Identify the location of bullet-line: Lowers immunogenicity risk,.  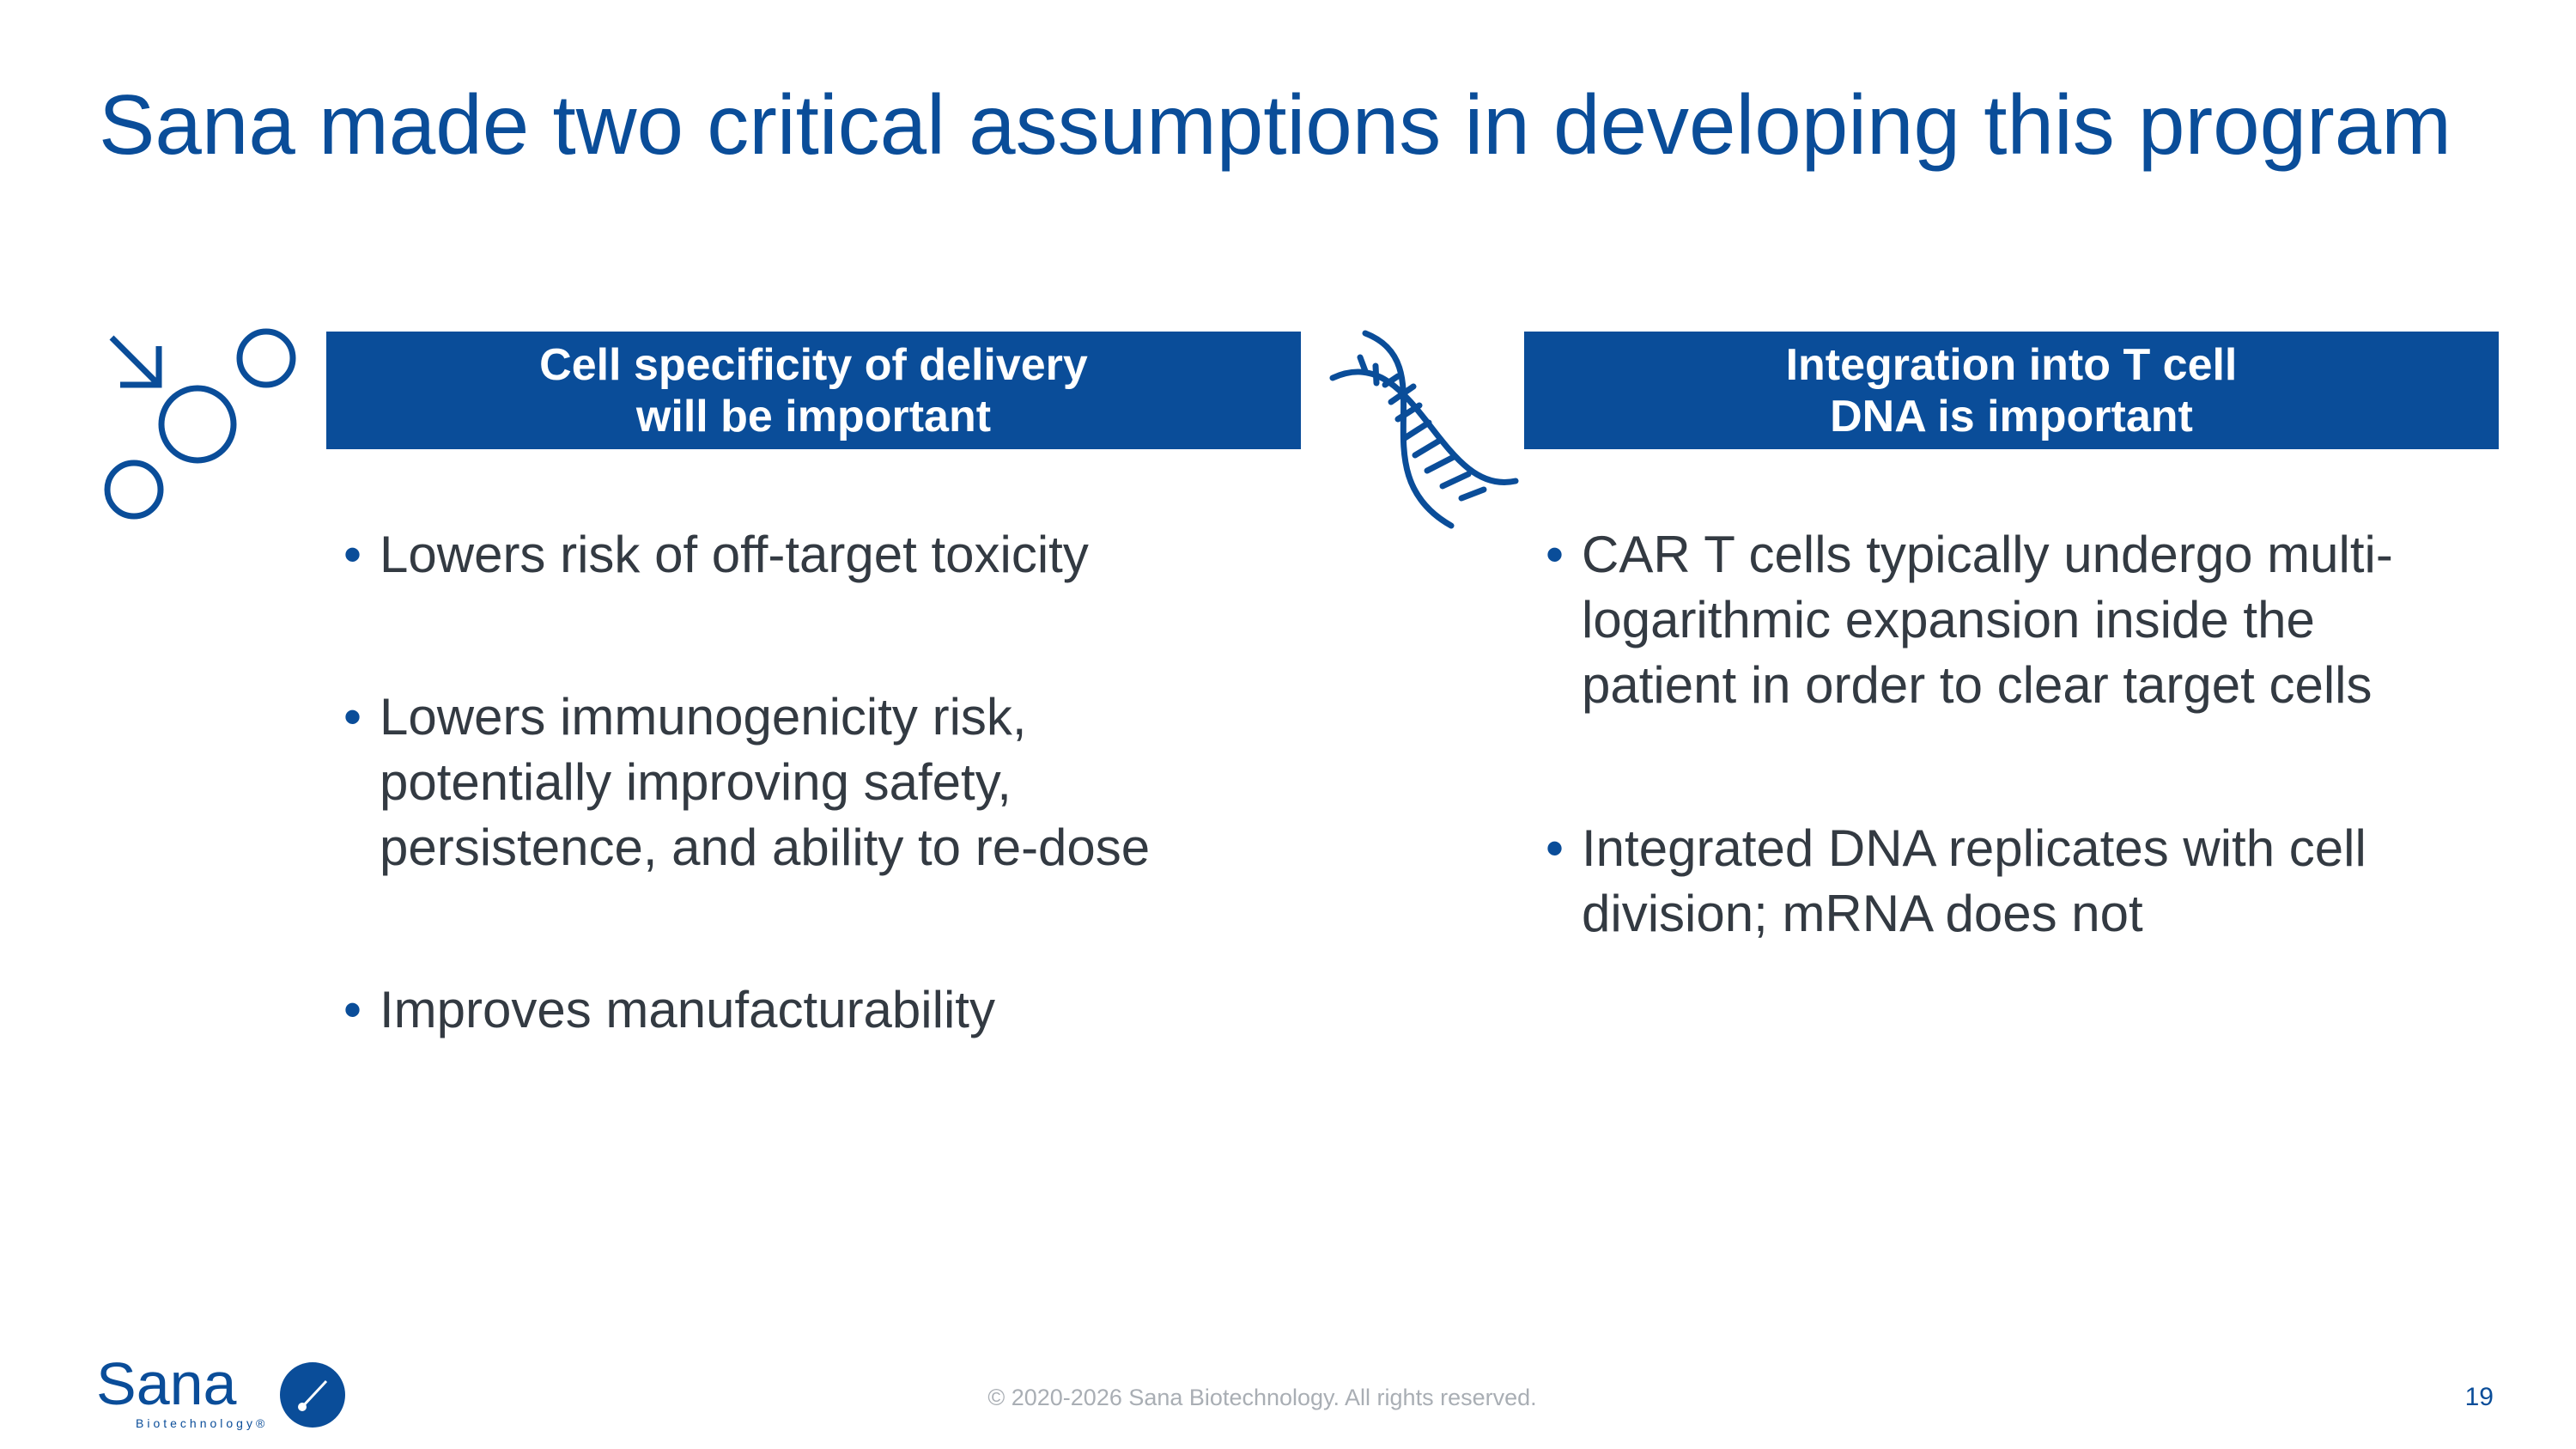
(704, 717).